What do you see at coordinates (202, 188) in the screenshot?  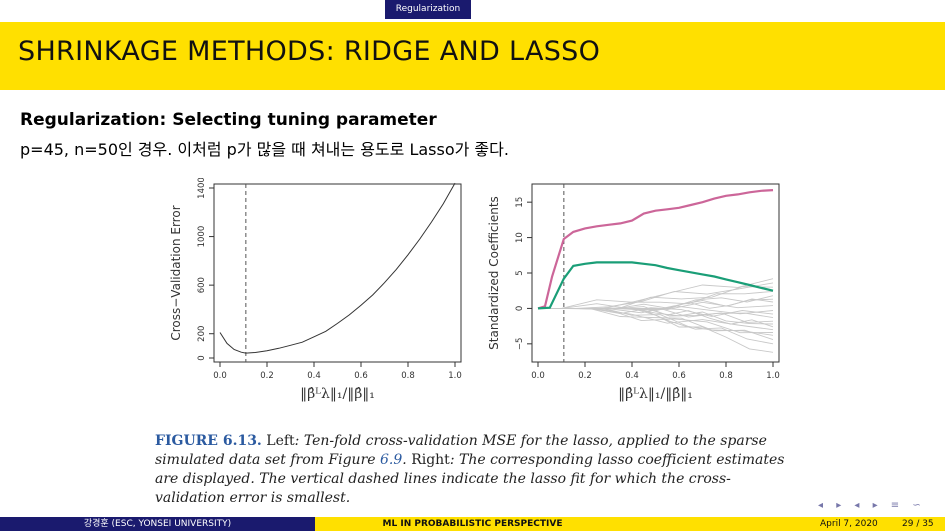 I see `y-tick-label: 1400` at bounding box center [202, 188].